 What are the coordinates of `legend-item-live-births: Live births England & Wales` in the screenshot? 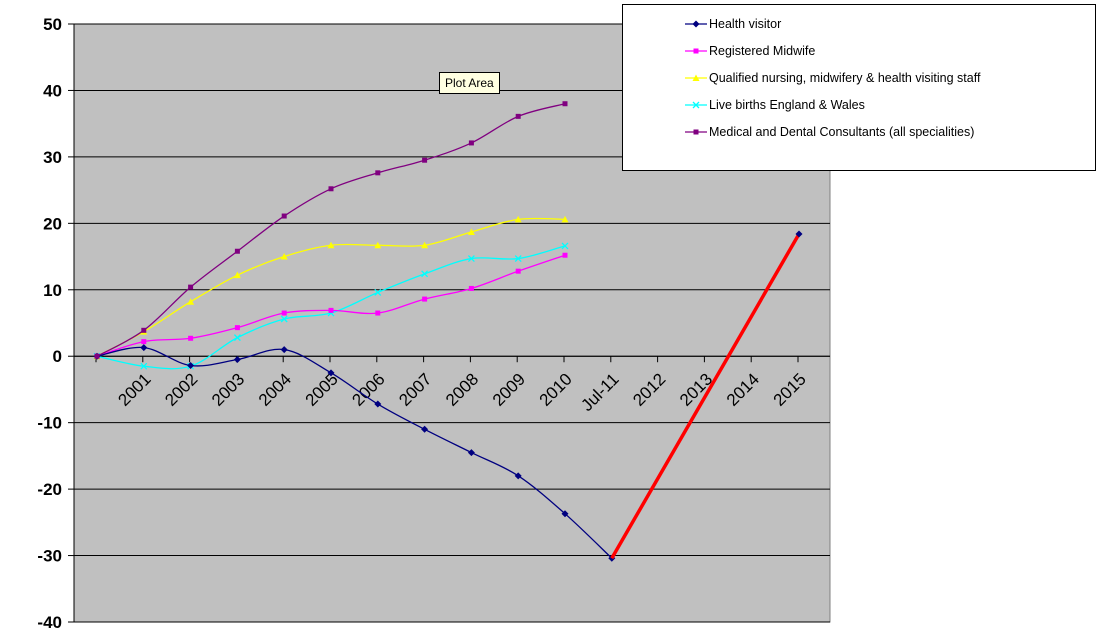 It's located at (775, 105).